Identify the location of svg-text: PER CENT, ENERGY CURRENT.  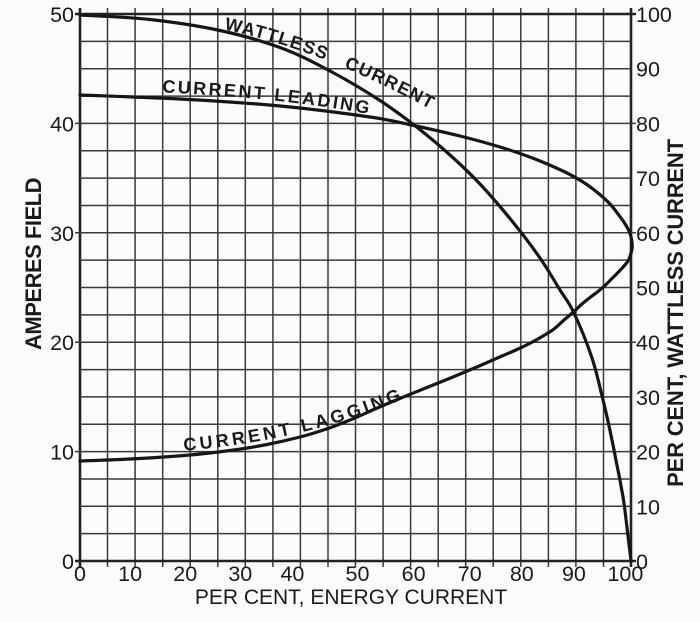
(351, 597).